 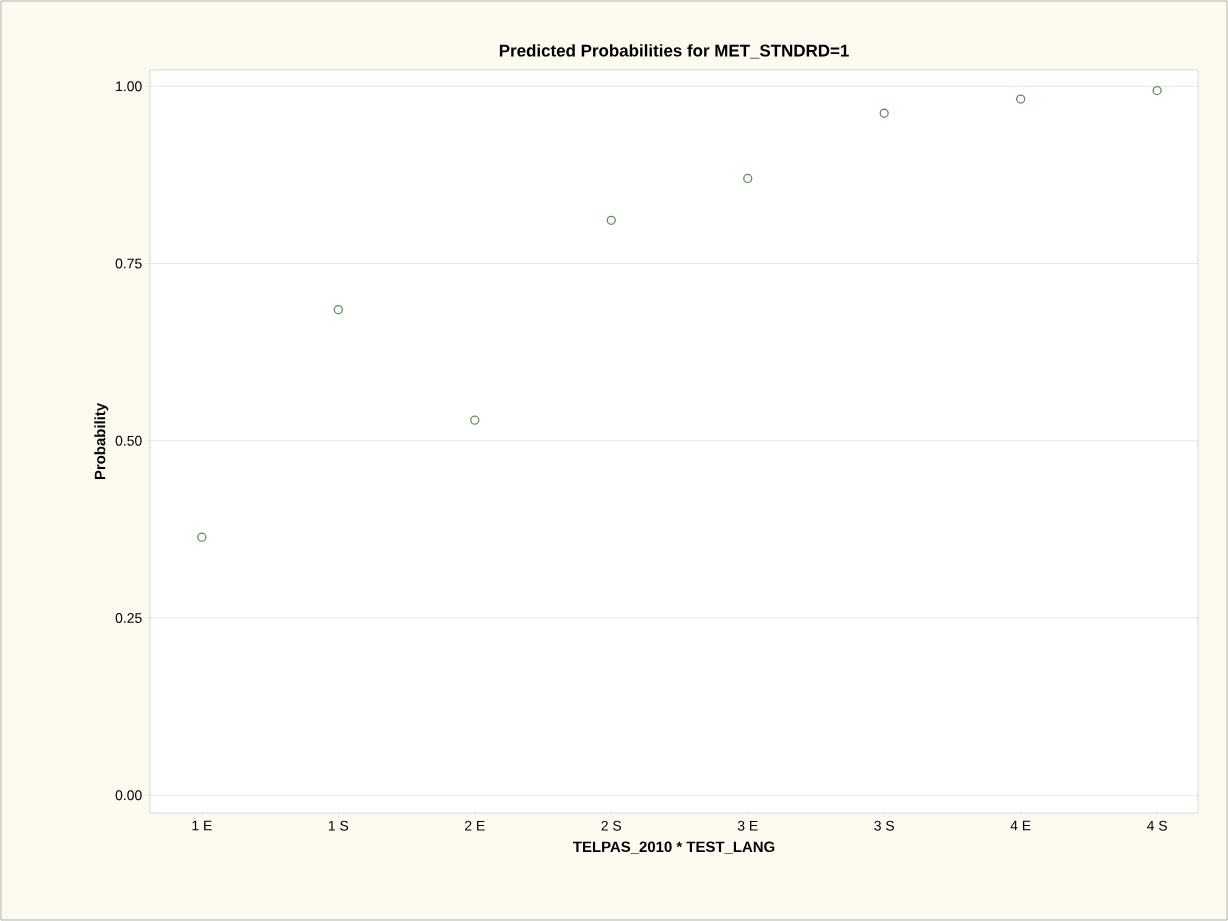 I want to click on x-tick-label: 3 E, so click(x=747, y=825).